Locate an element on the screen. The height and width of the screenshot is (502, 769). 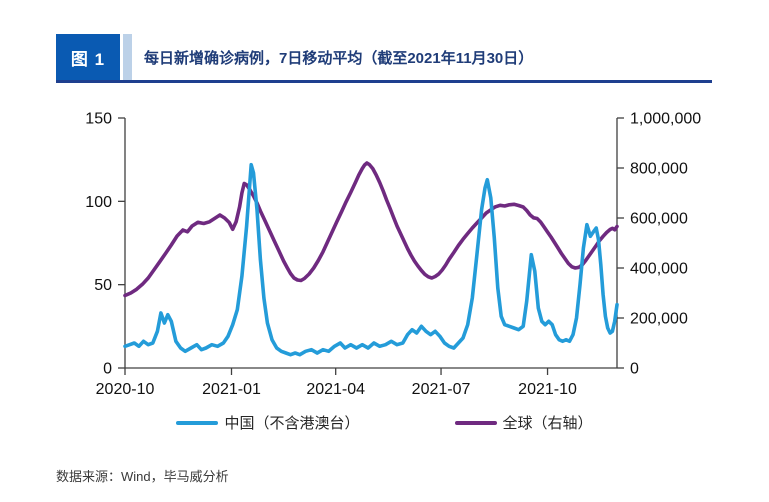
right-axis-tick-label: 600,000 is located at coordinates (659, 219).